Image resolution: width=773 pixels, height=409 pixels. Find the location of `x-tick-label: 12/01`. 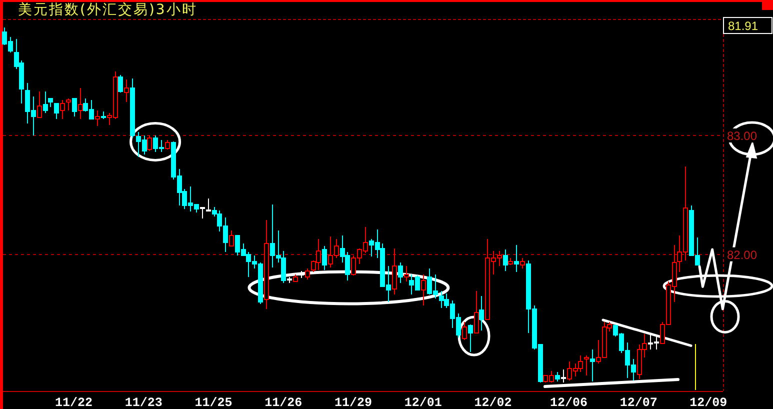

x-tick-label: 12/01 is located at coordinates (423, 402).